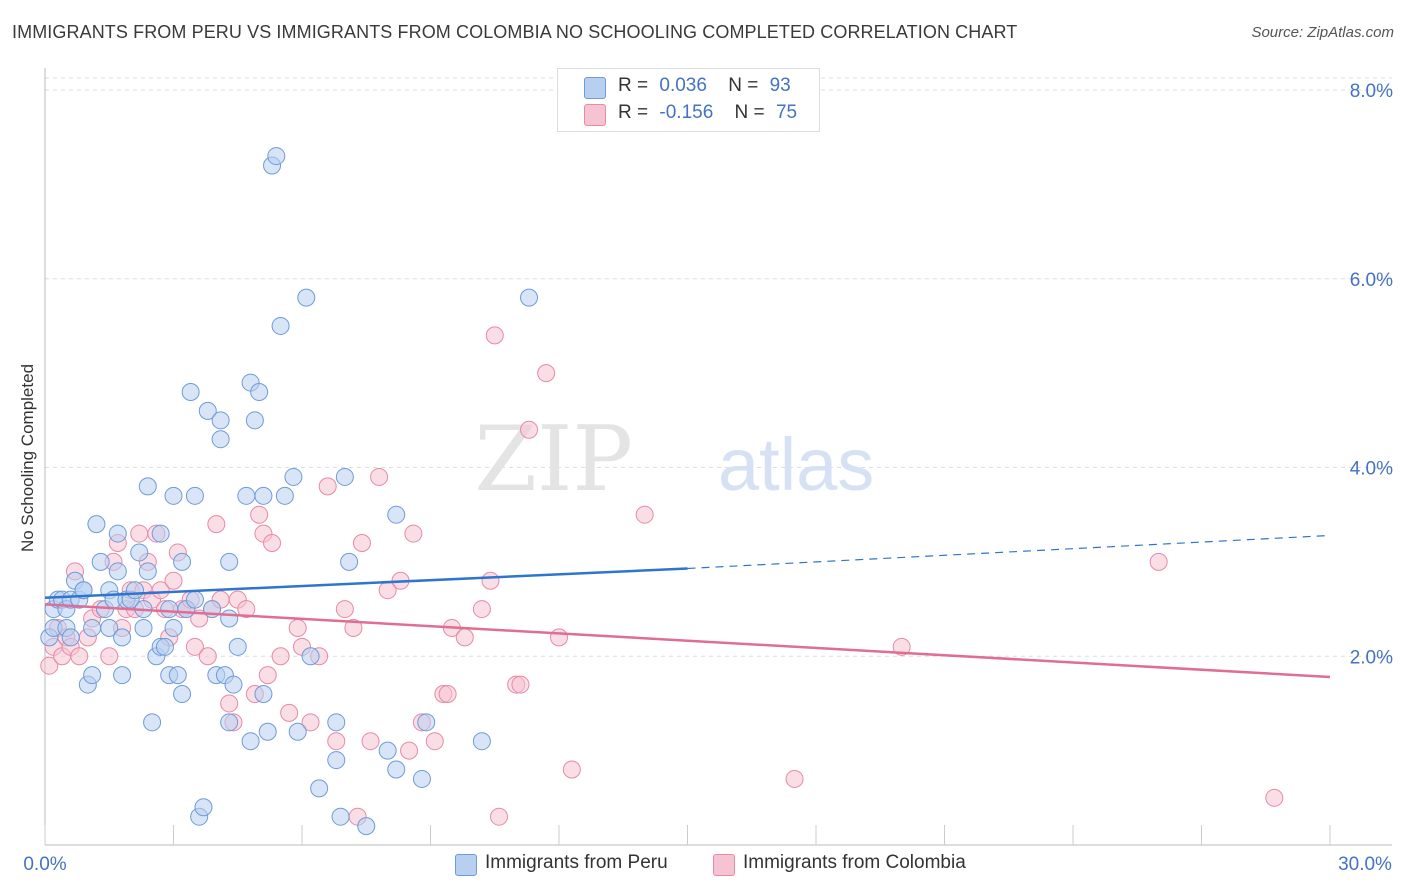 The height and width of the screenshot is (892, 1406). Describe the element at coordinates (687, 641) in the screenshot. I see `colombia-trend-line` at that location.